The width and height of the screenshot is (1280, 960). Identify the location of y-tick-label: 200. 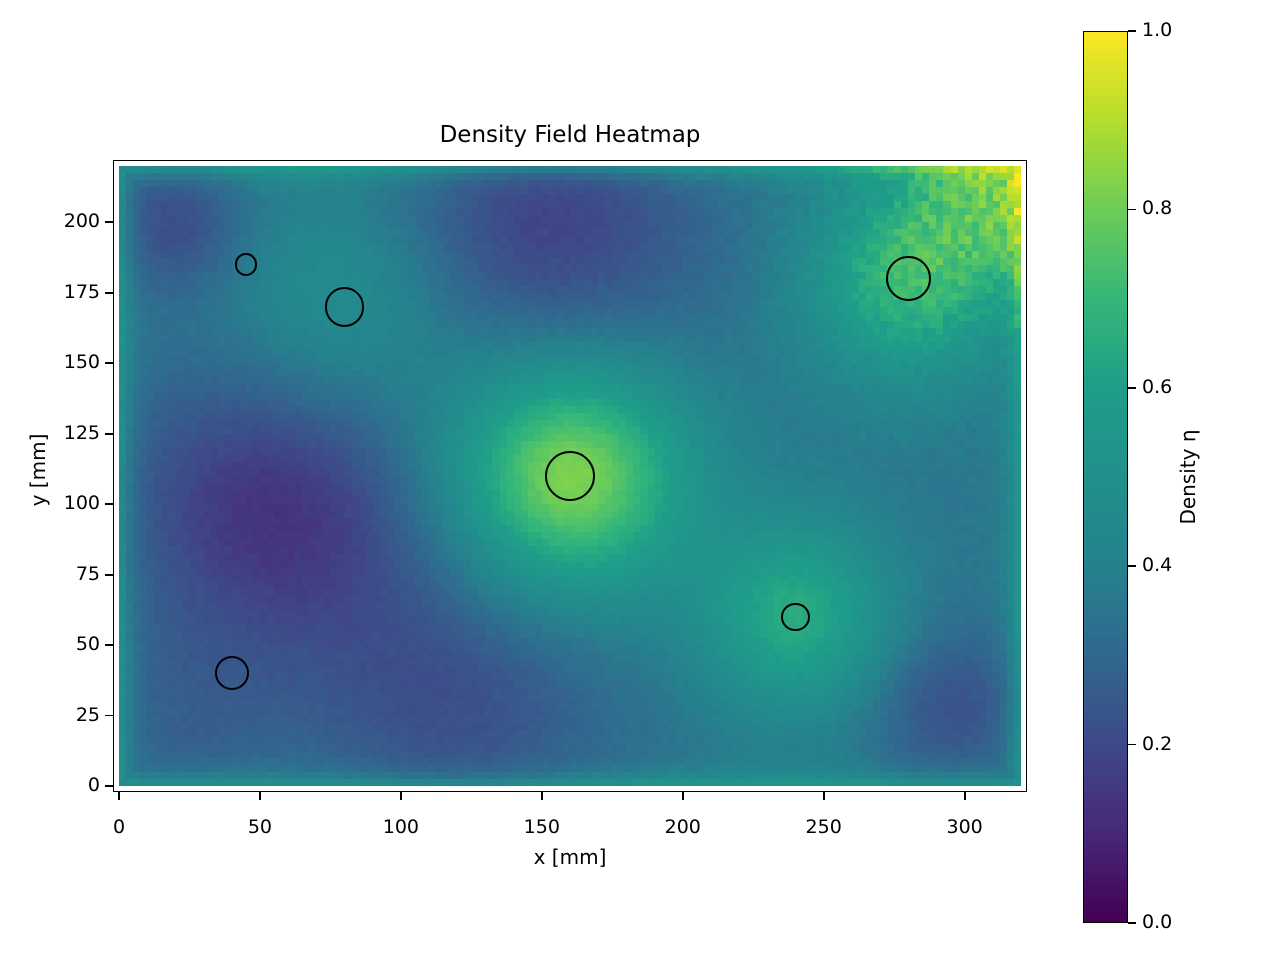
(81, 221).